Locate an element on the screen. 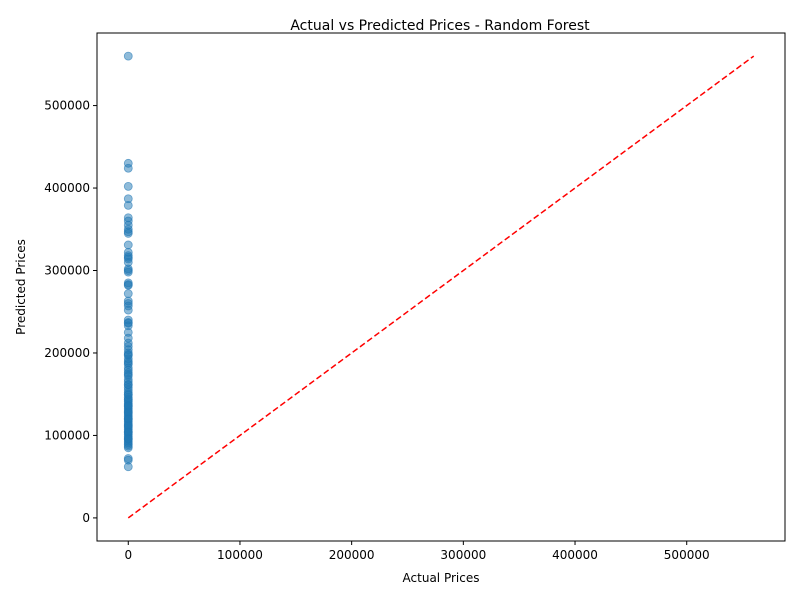 The image size is (800, 600). x-tick-label: 0 is located at coordinates (128, 555).